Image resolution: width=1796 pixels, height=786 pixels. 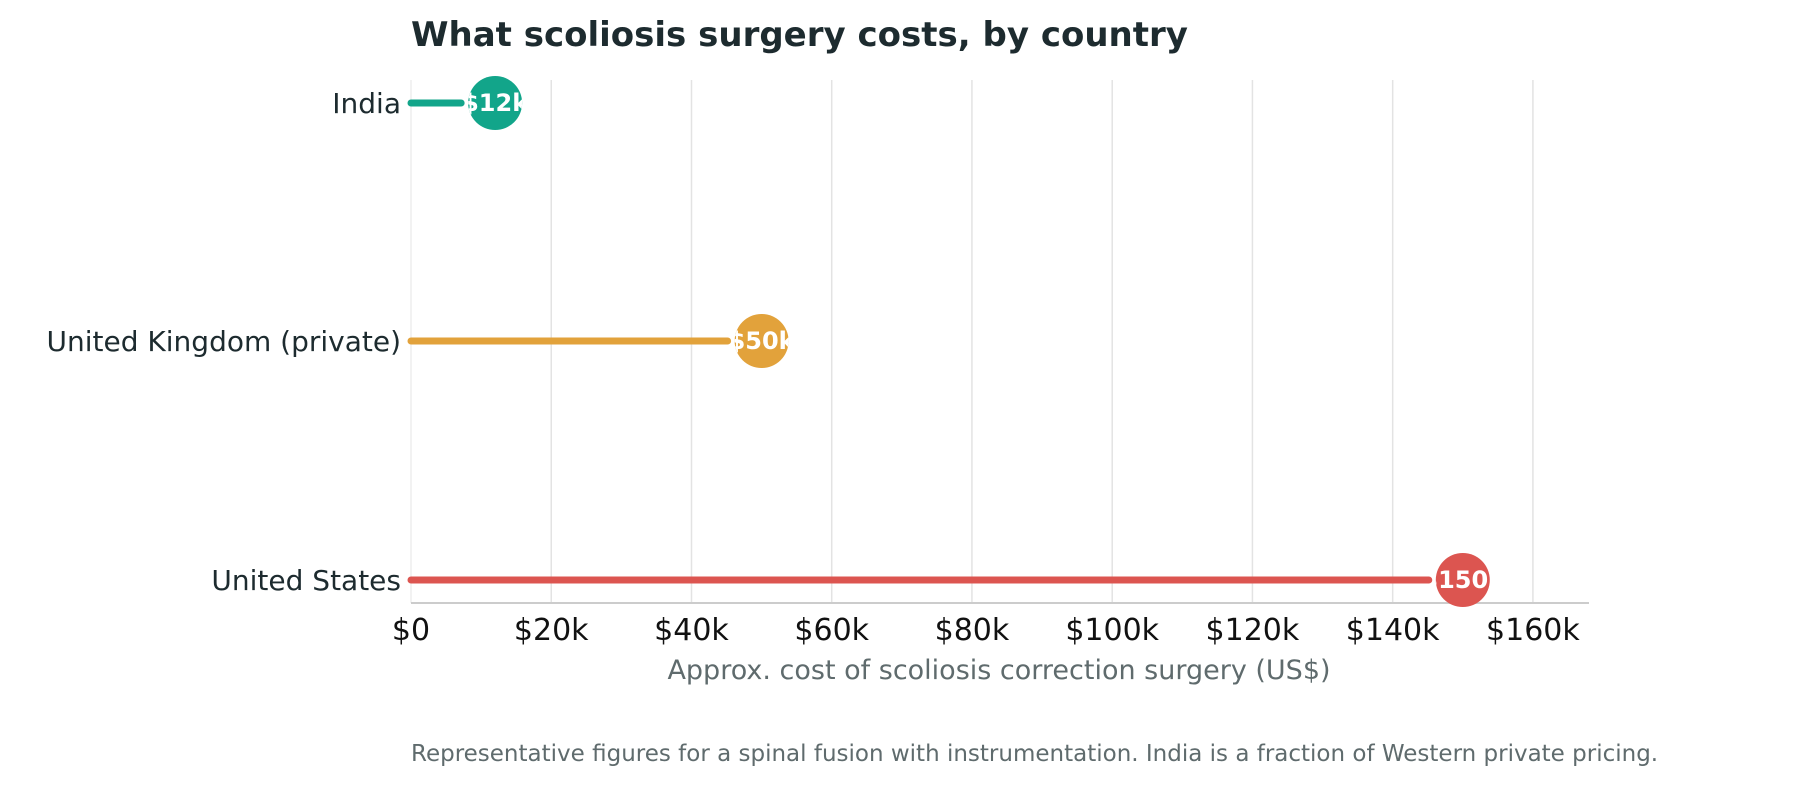 I want to click on data-label: $50k, so click(x=762, y=341).